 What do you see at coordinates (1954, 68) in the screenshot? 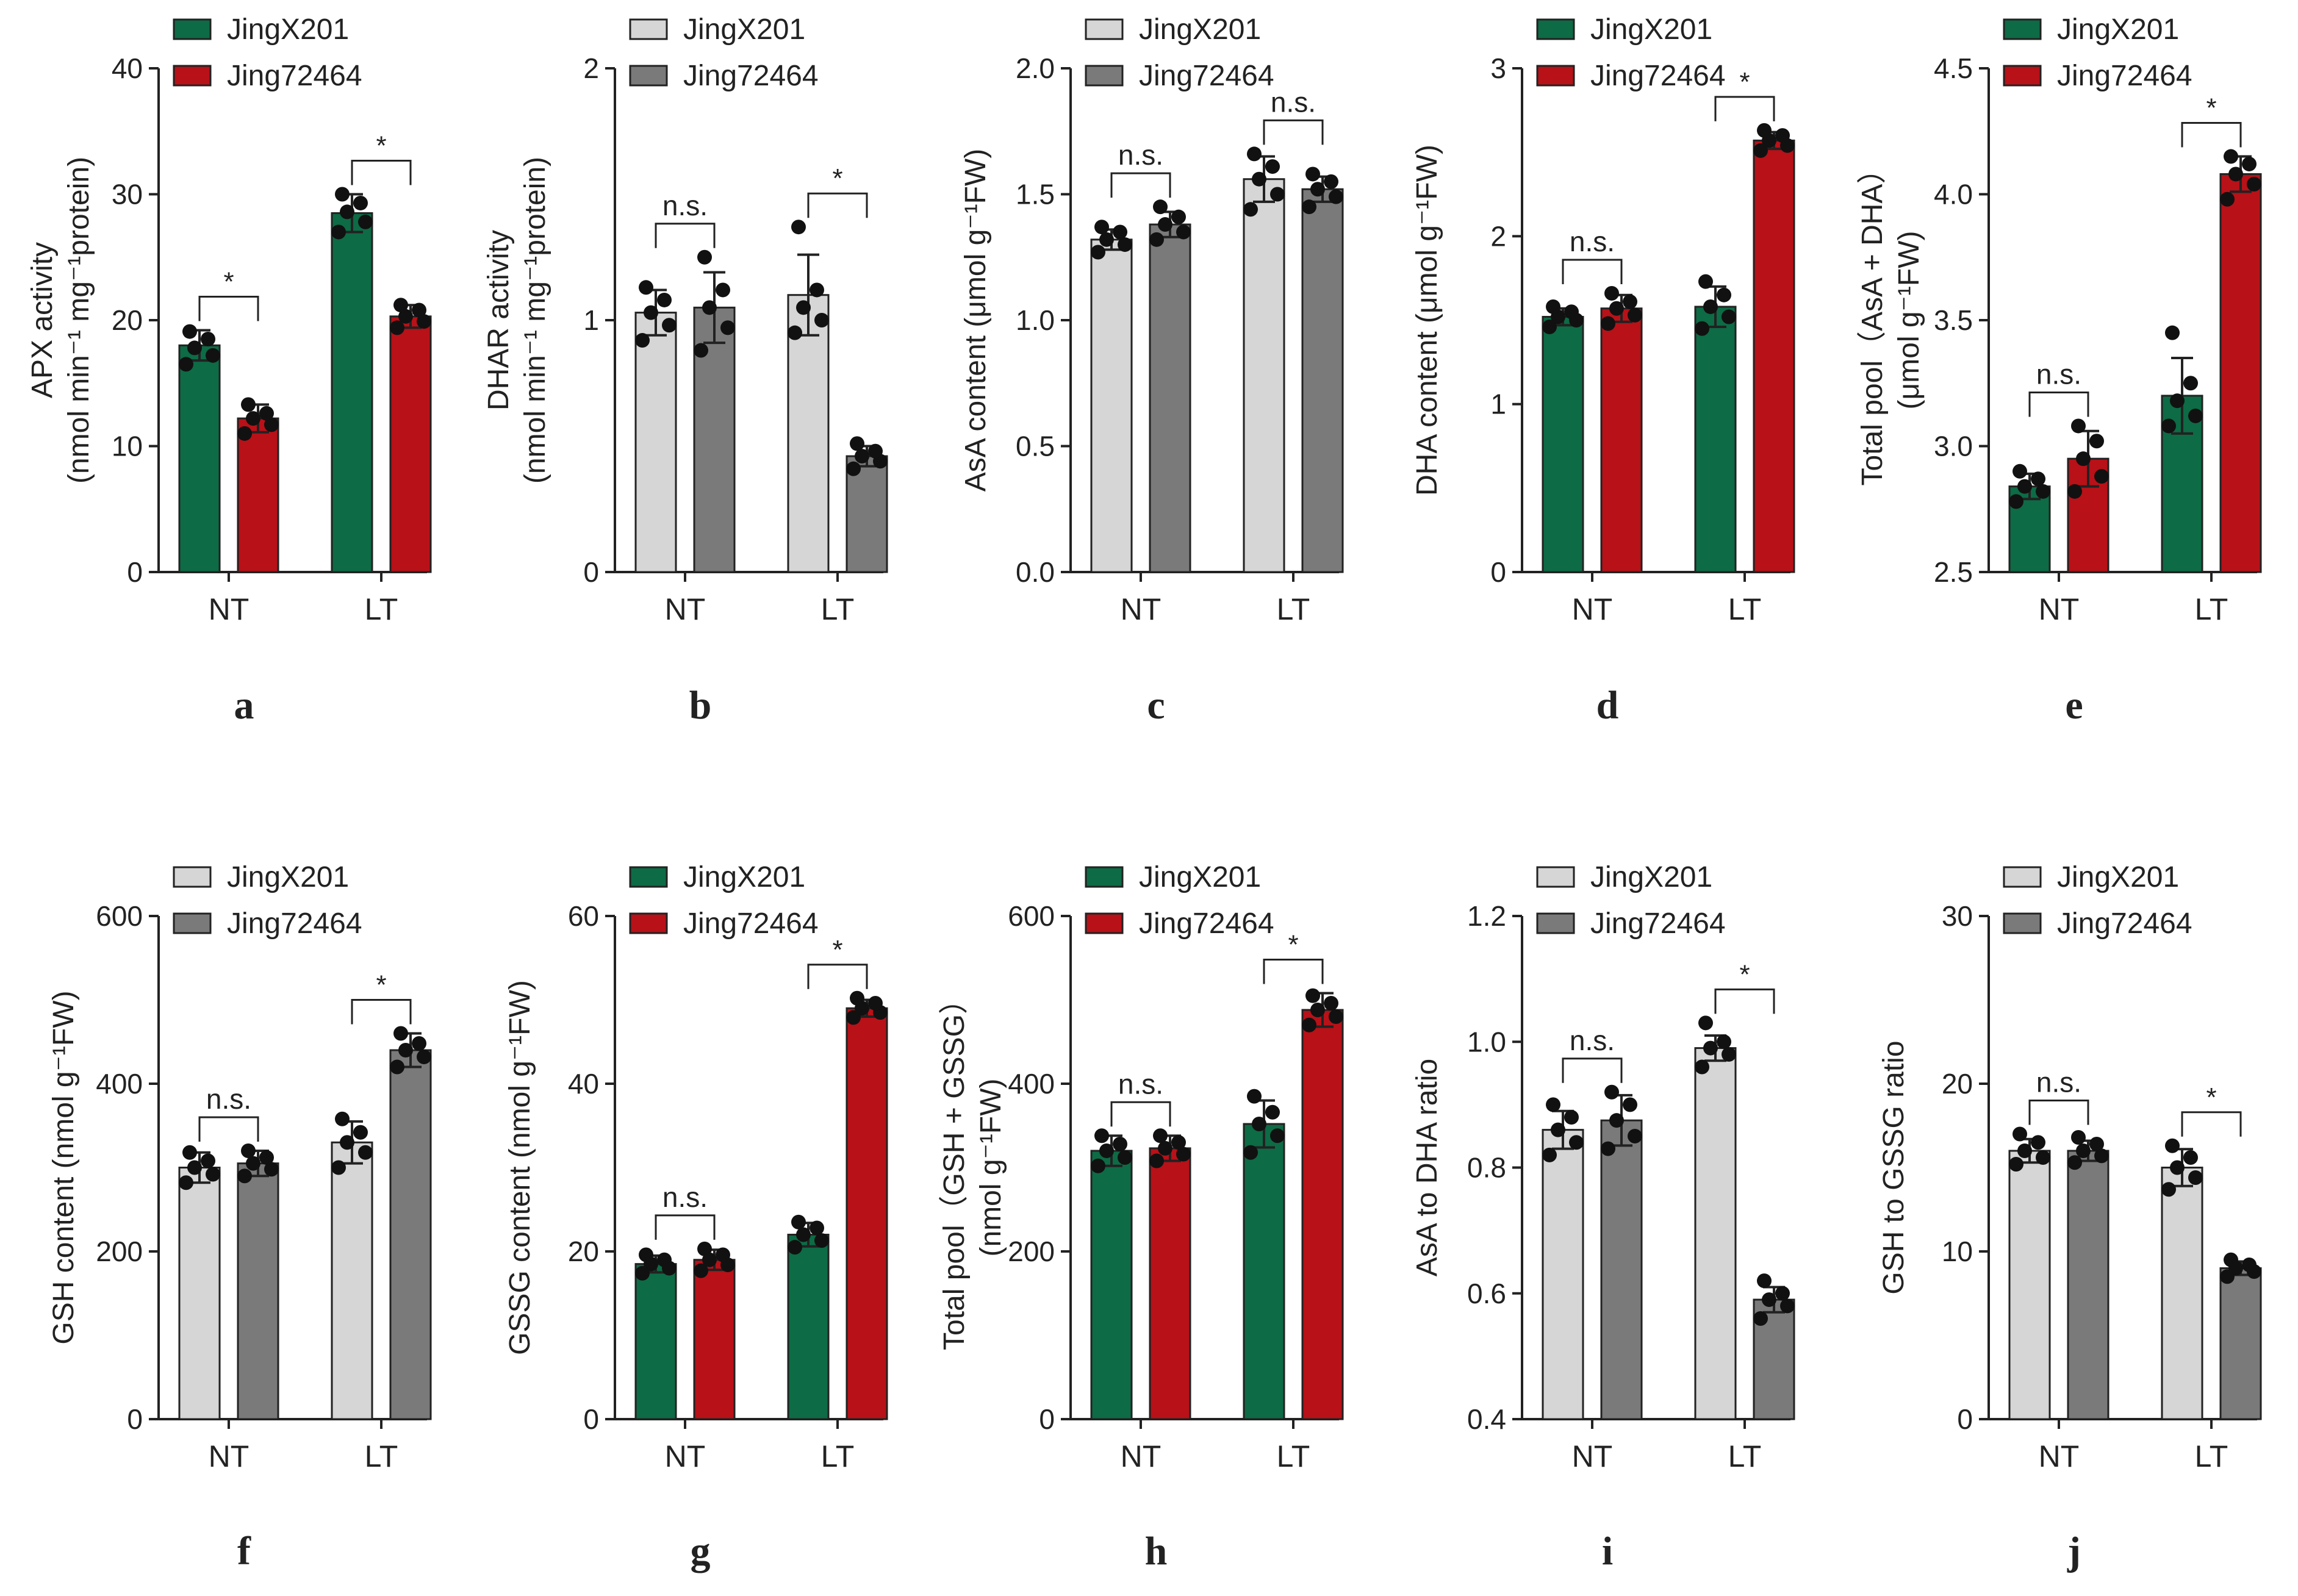
I see `y-tick-label: 4.5` at bounding box center [1954, 68].